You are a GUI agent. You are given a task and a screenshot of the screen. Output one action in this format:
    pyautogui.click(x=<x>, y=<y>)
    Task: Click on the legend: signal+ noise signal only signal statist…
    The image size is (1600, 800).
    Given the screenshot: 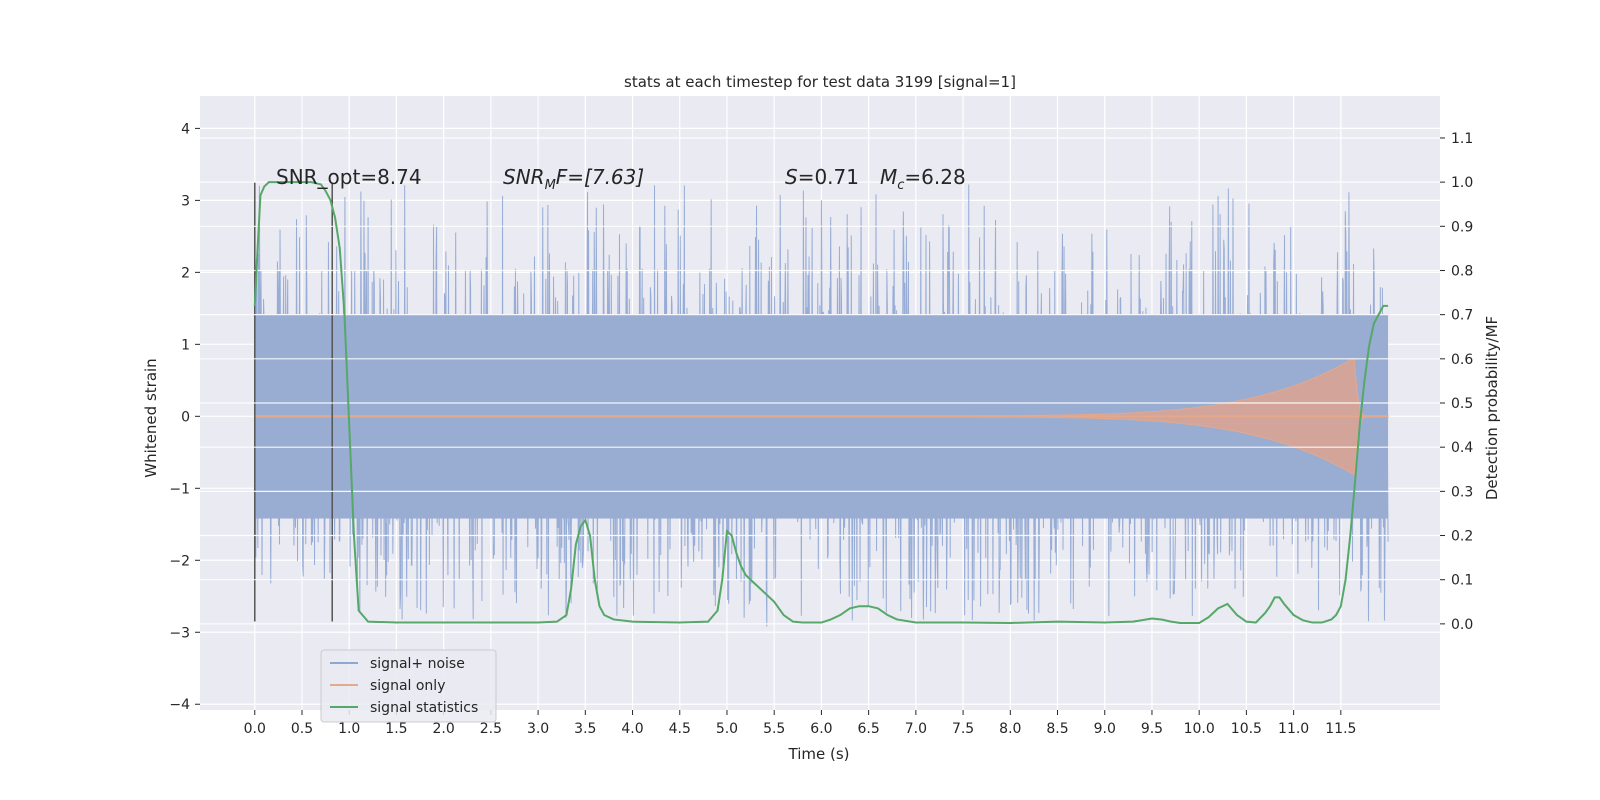 What is the action you would take?
    pyautogui.click(x=408, y=686)
    